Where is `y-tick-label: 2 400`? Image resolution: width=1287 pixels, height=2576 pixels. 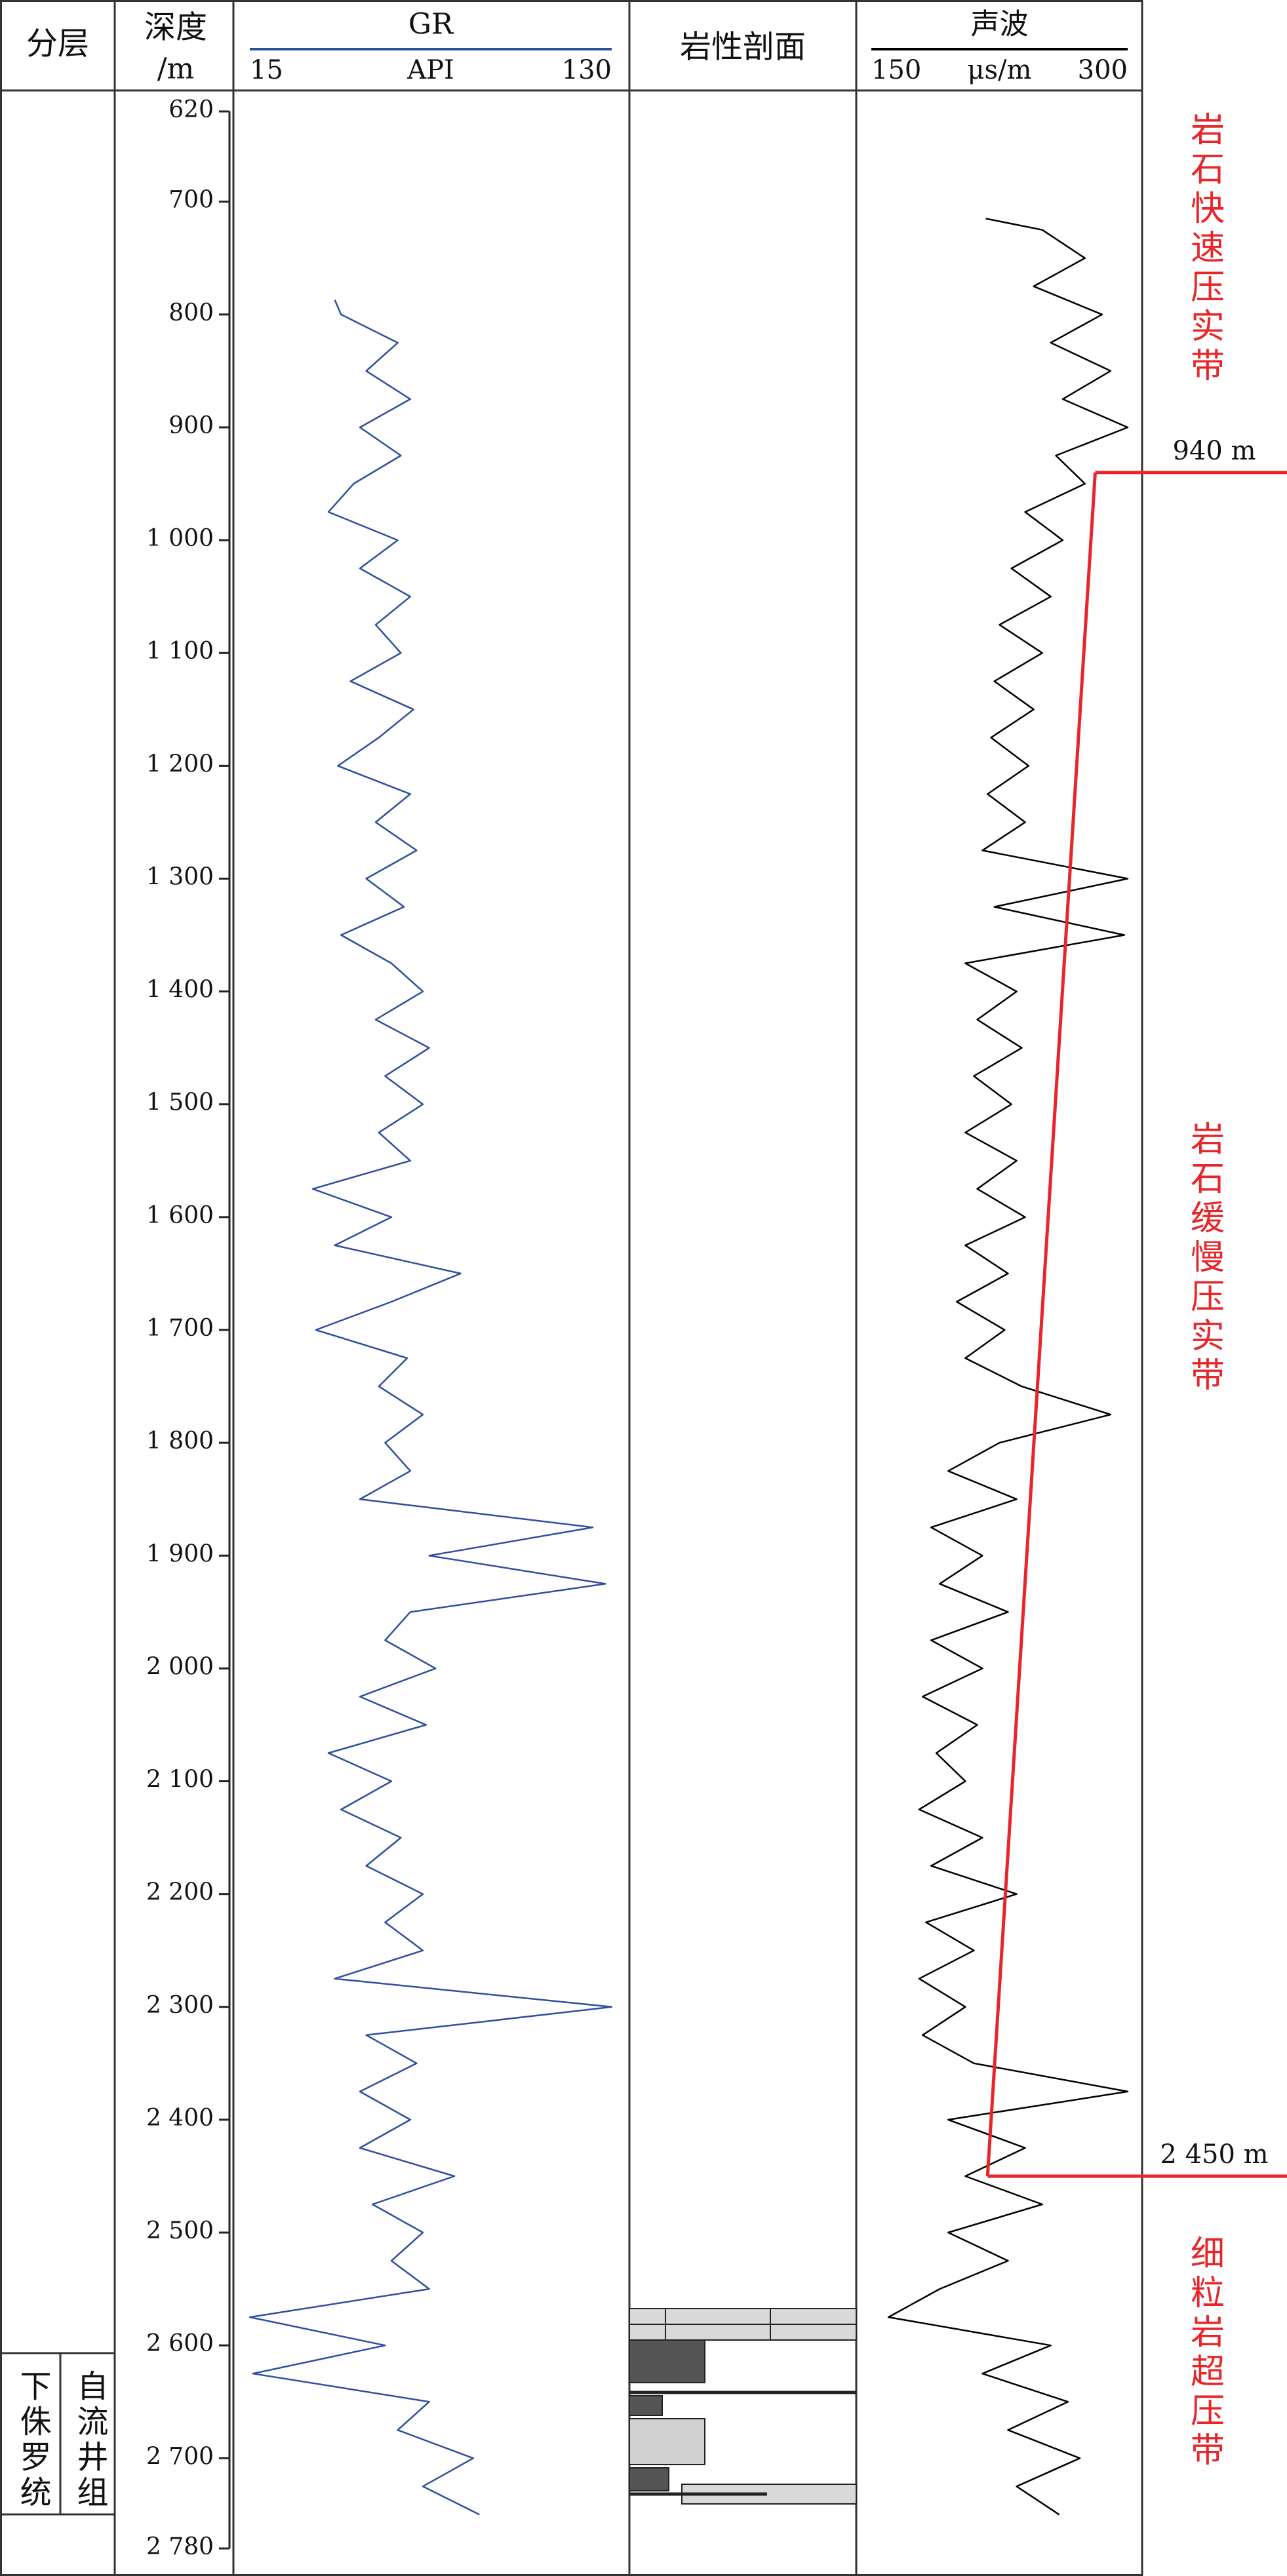 y-tick-label: 2 400 is located at coordinates (180, 2118).